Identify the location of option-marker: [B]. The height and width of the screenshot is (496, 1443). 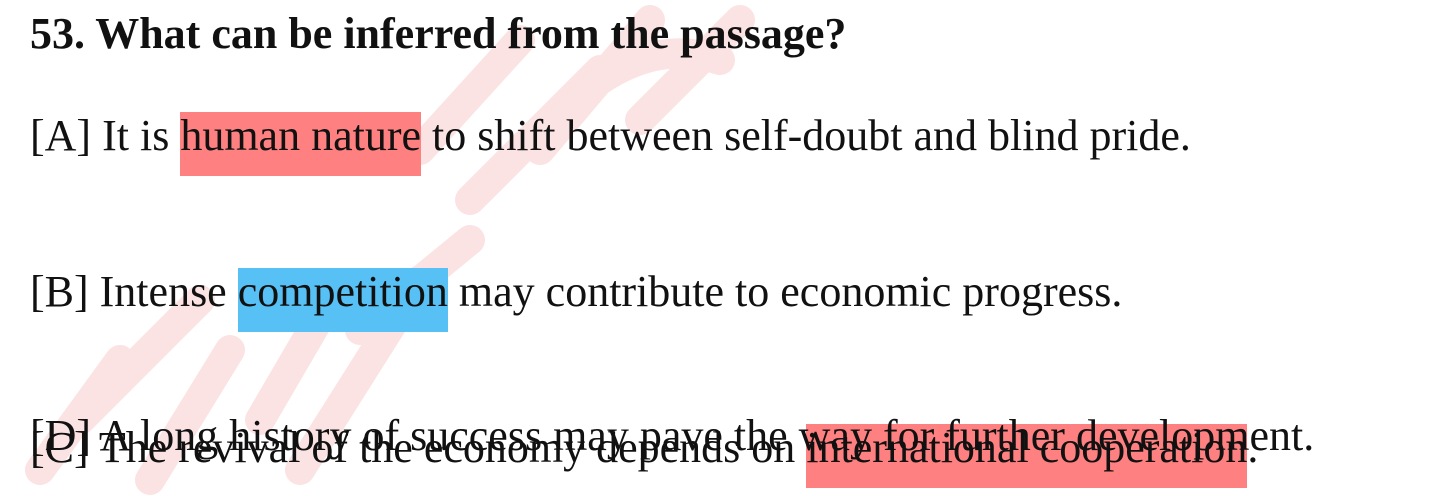
(59, 291).